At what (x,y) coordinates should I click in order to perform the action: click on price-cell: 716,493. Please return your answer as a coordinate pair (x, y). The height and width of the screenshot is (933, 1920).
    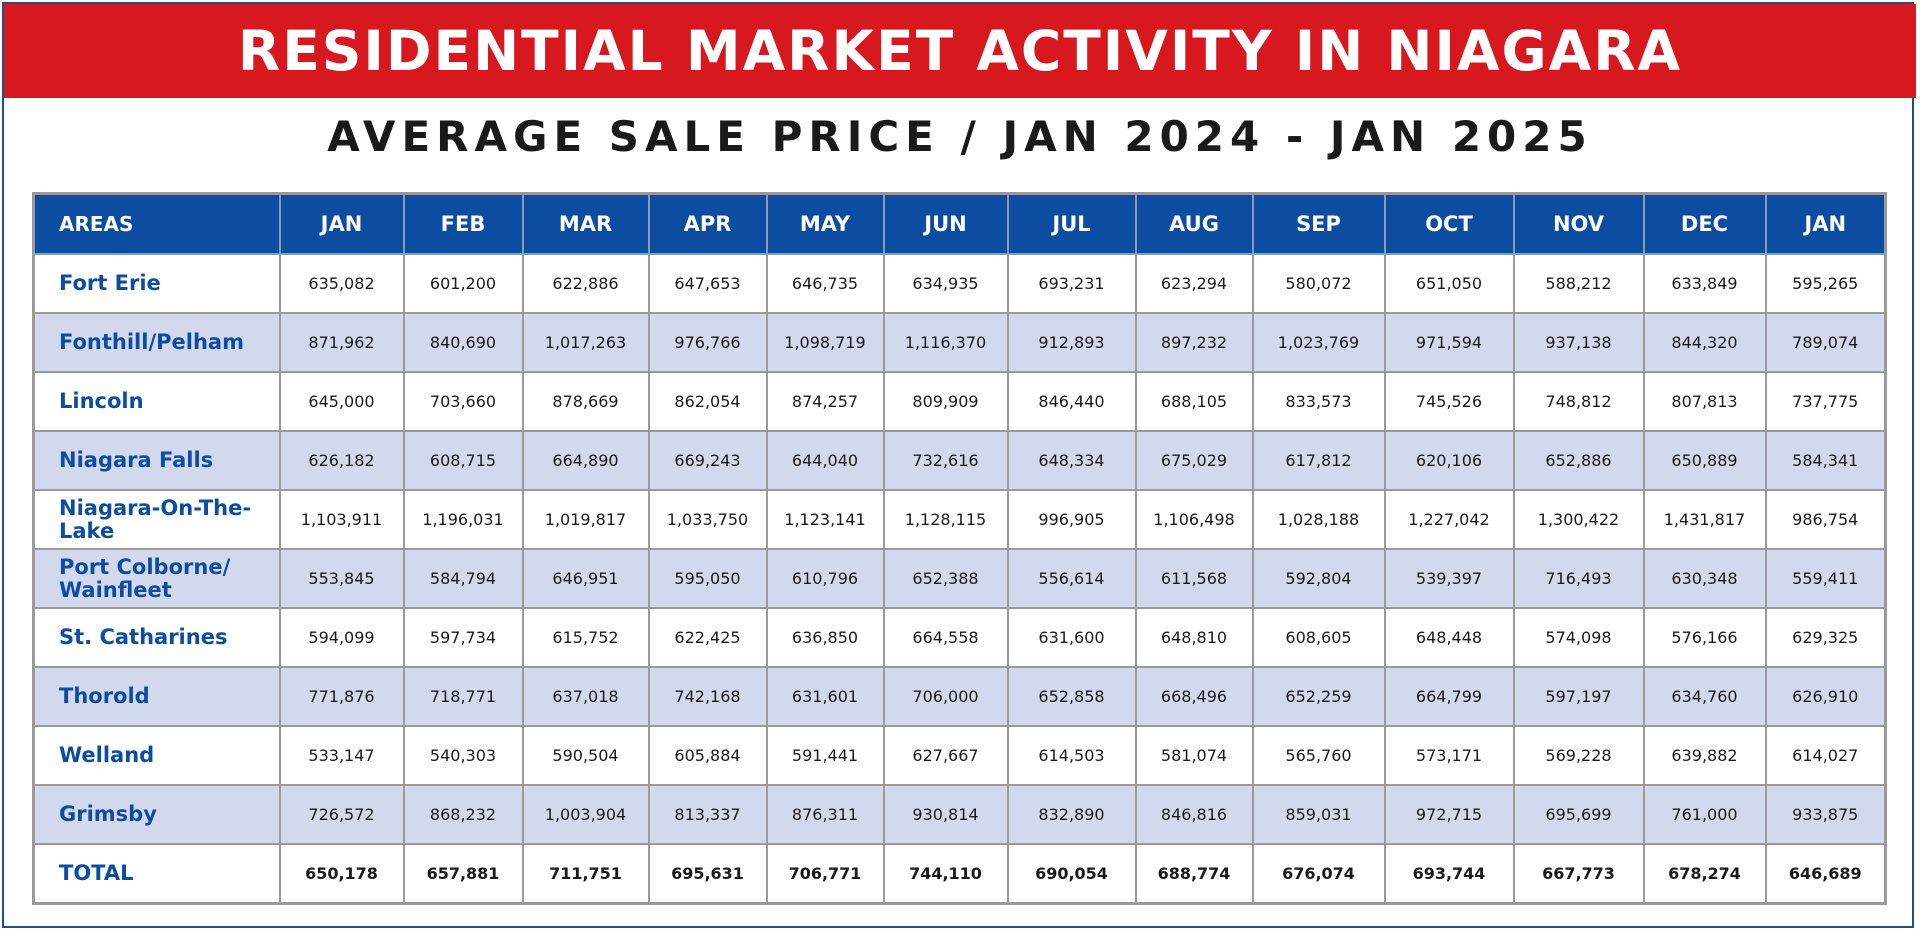
    Looking at the image, I should click on (1578, 578).